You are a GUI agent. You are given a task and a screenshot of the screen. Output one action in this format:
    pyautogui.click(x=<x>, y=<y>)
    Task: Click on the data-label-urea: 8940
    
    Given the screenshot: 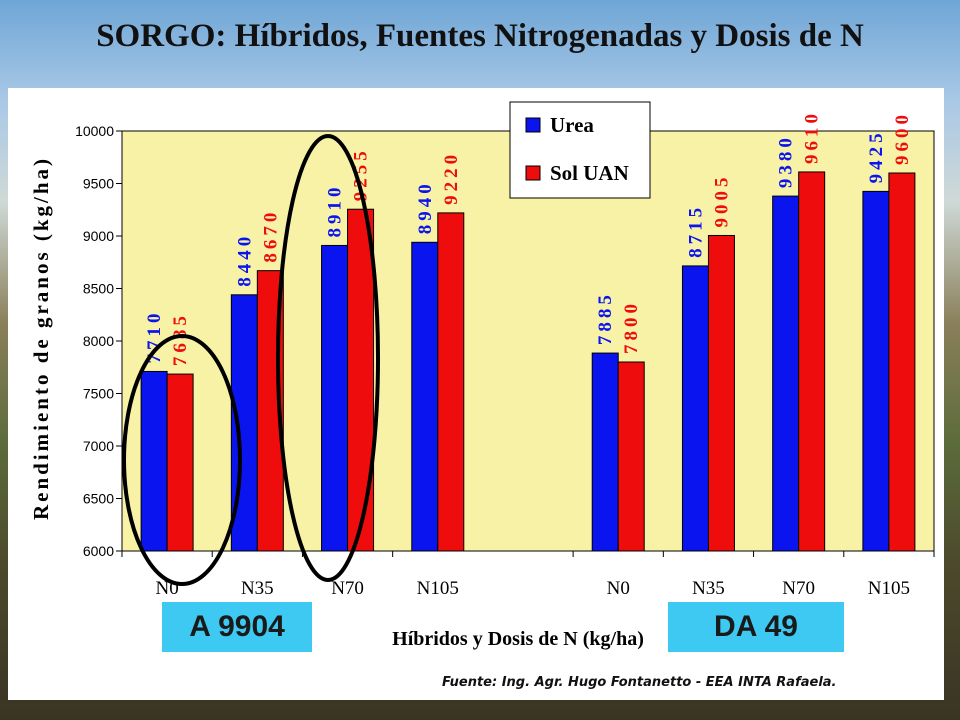 What is the action you would take?
    pyautogui.click(x=425, y=207)
    